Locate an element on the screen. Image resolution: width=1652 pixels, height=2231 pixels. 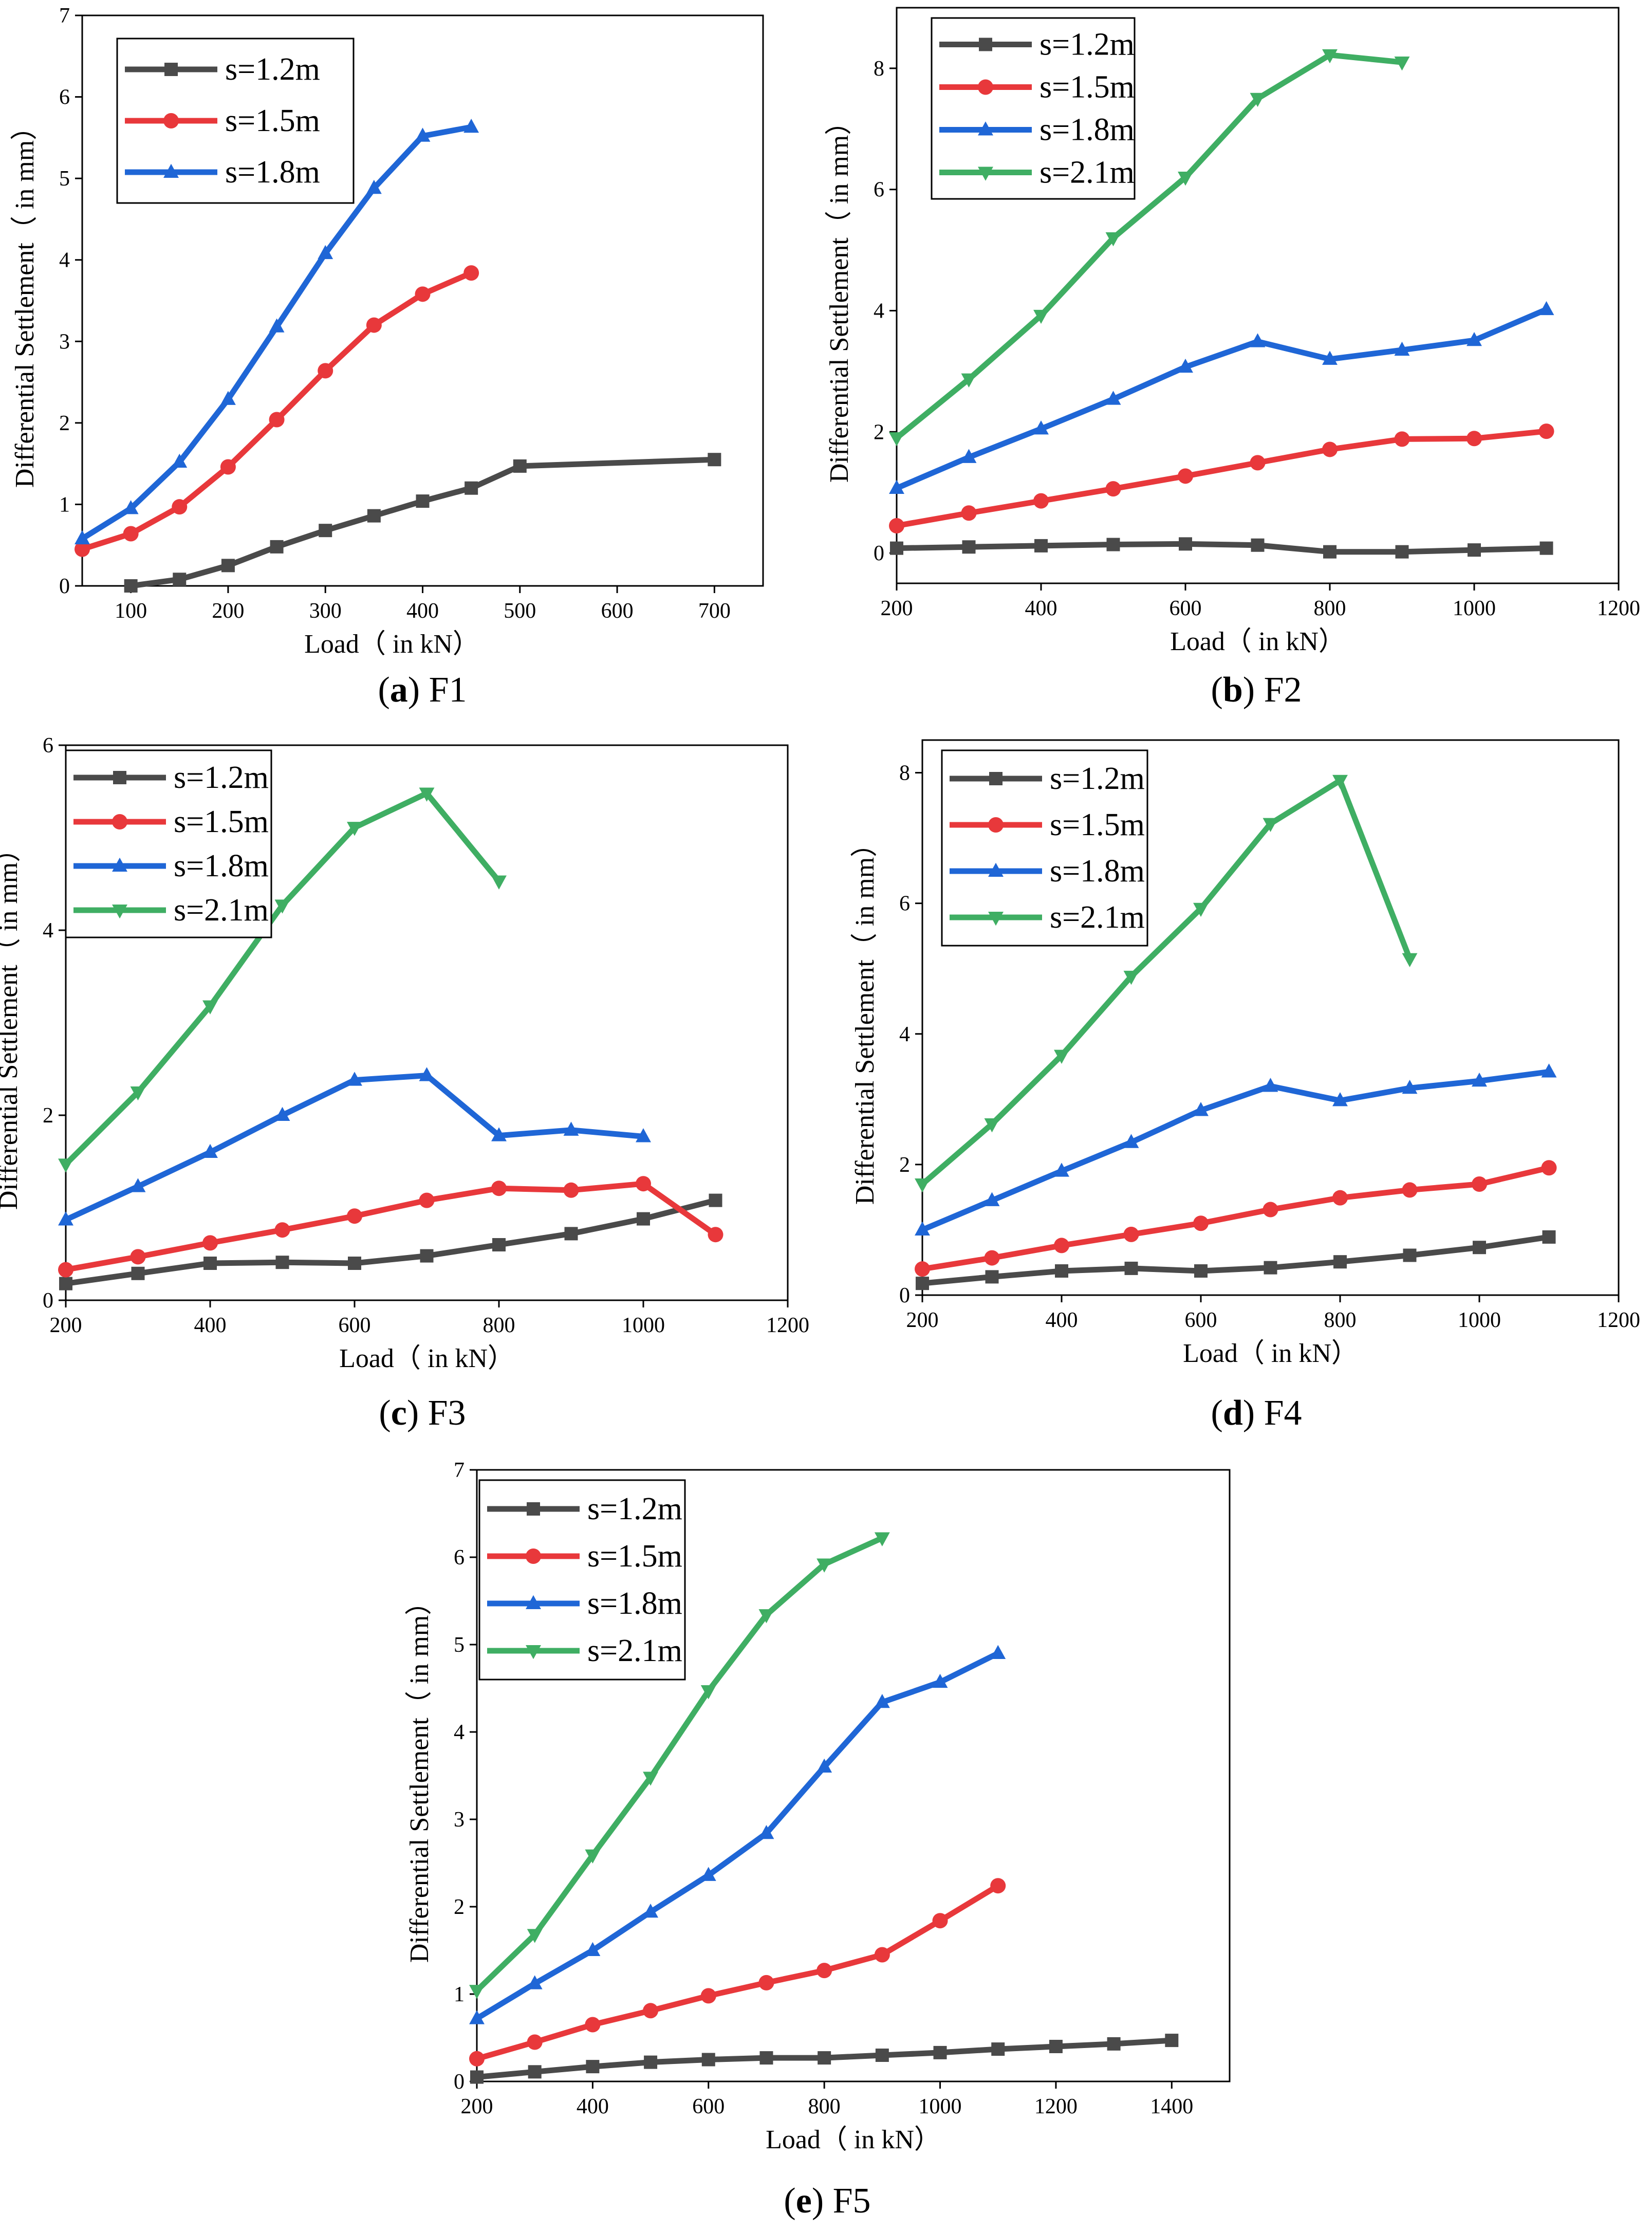
series-s21 is located at coordinates (679, 1765).